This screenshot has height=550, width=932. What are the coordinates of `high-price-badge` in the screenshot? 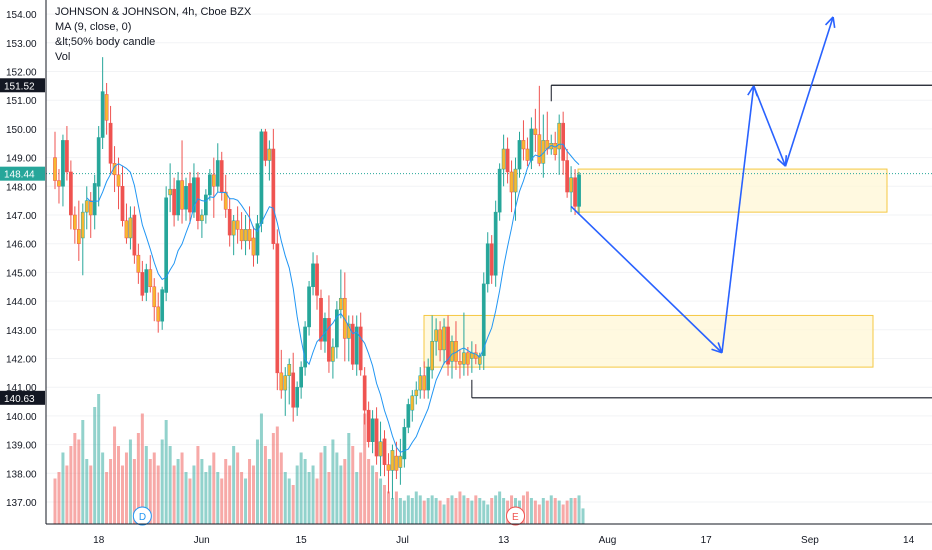 It's located at (22, 85).